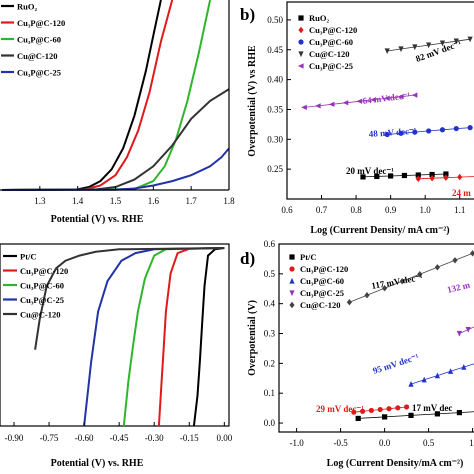  What do you see at coordinates (33, 40) in the screenshot?
I see `panel-a-legend: RuO₂ Cu₃P@C-120 Cu₃P@C-60 Cu@C-120 Cu₃P@C-25` at bounding box center [33, 40].